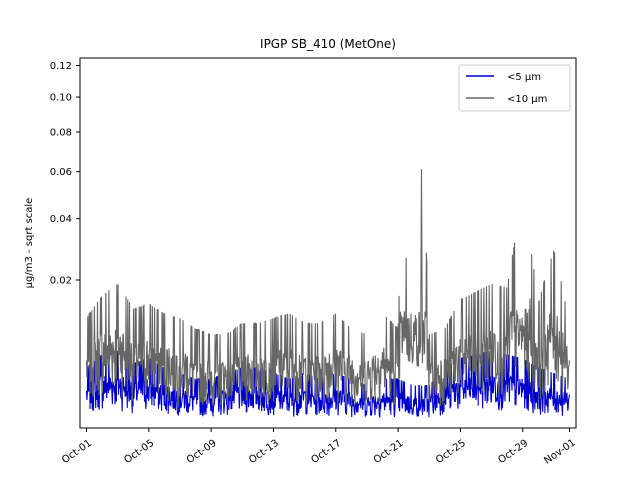 The width and height of the screenshot is (640, 480). I want to click on y-tick-label: 0.06, so click(61, 172).